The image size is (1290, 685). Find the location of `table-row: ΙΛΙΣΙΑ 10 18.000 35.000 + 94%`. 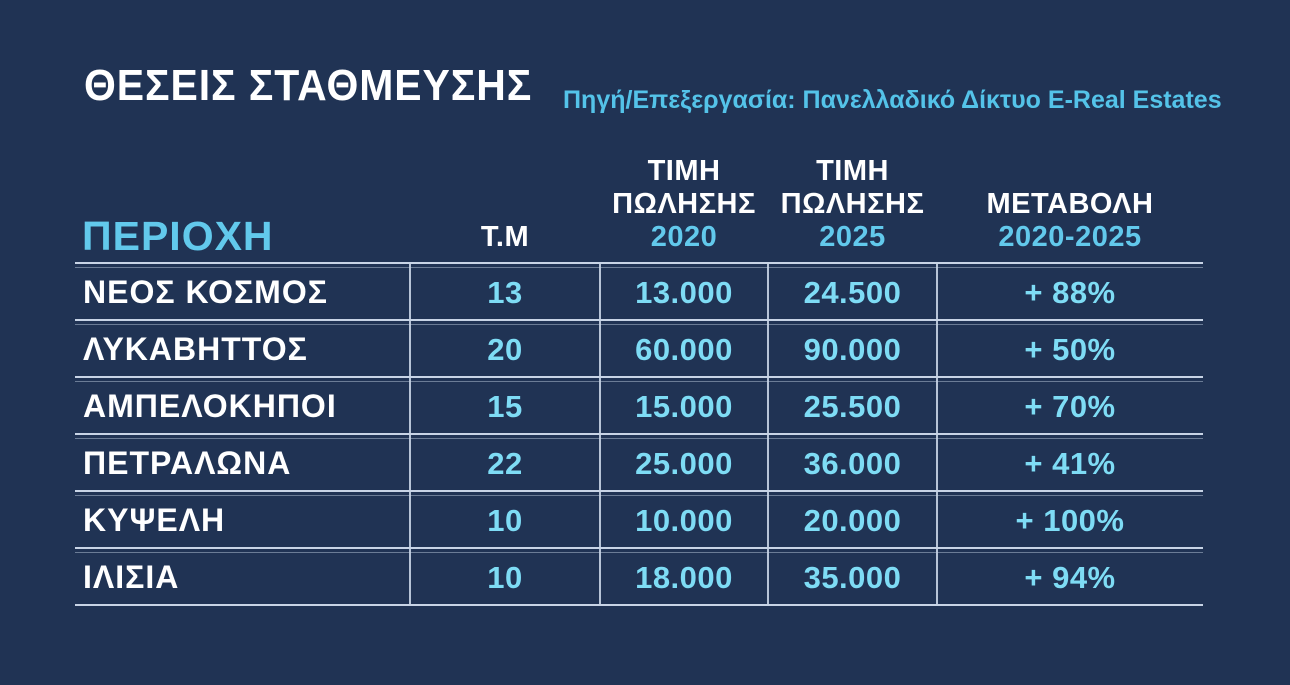

table-row: ΙΛΙΣΙΑ 10 18.000 35.000 + 94% is located at coordinates (639, 575).